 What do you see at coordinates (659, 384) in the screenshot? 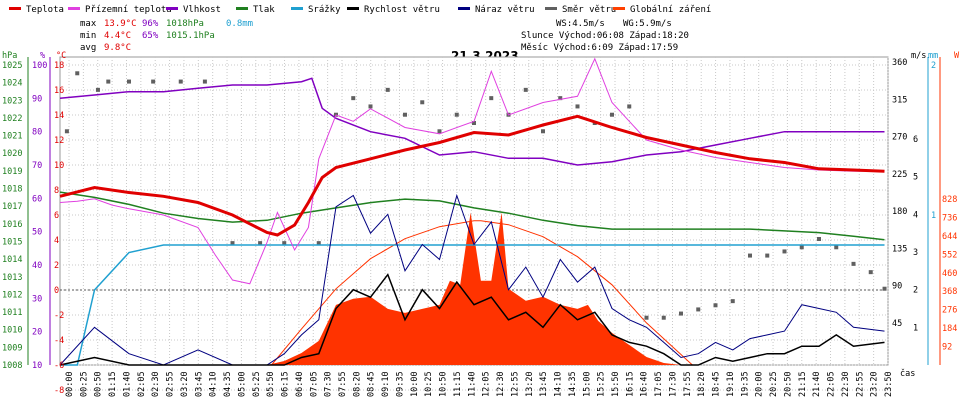
I see `tick-time: 17:05` at bounding box center [659, 384].